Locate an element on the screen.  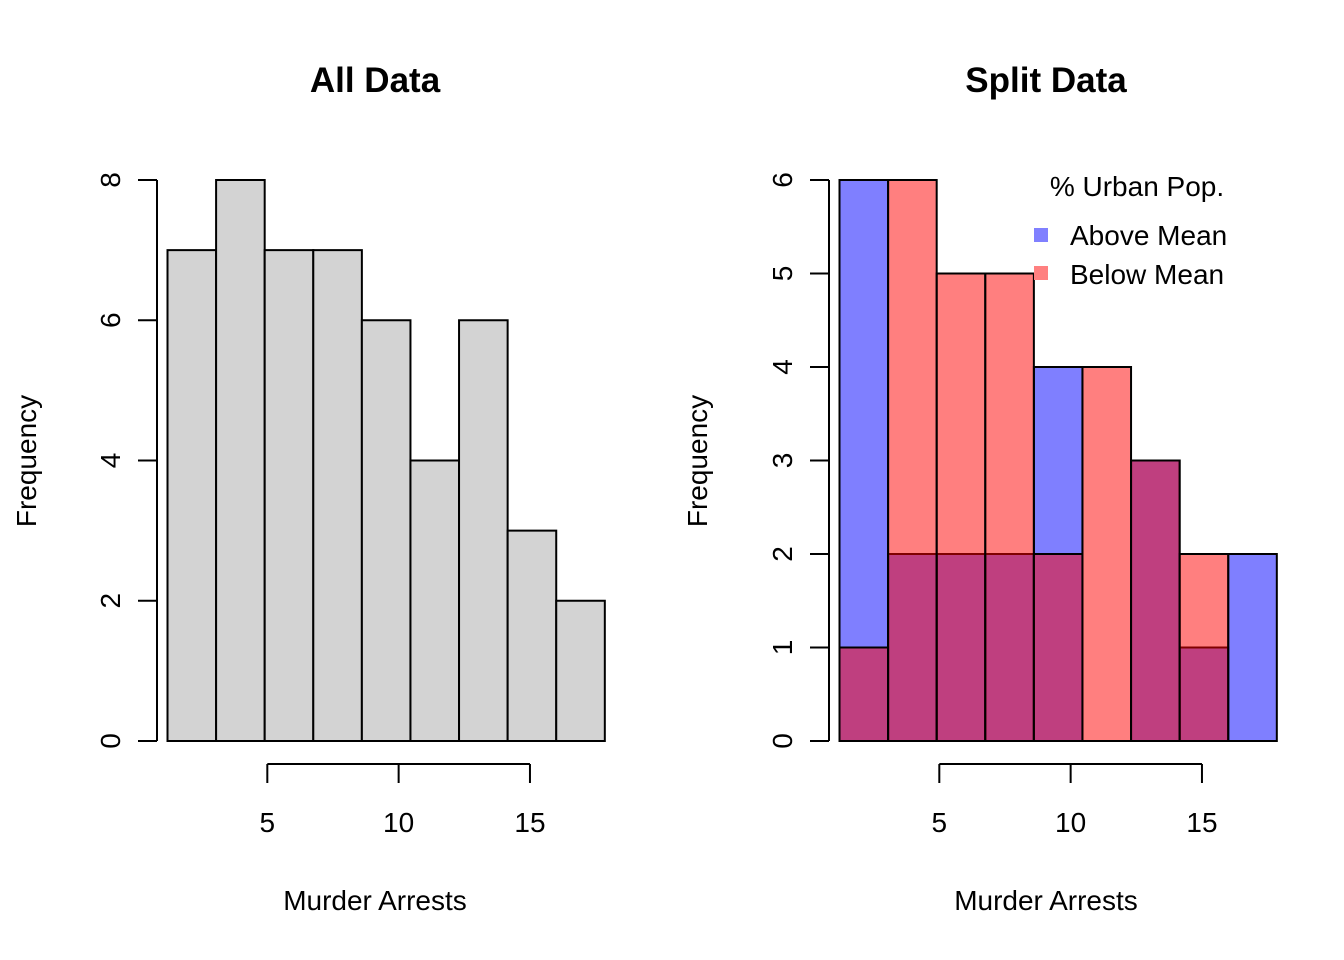
y-axis: 0 2 4 6 8 is located at coordinates (126, 460).